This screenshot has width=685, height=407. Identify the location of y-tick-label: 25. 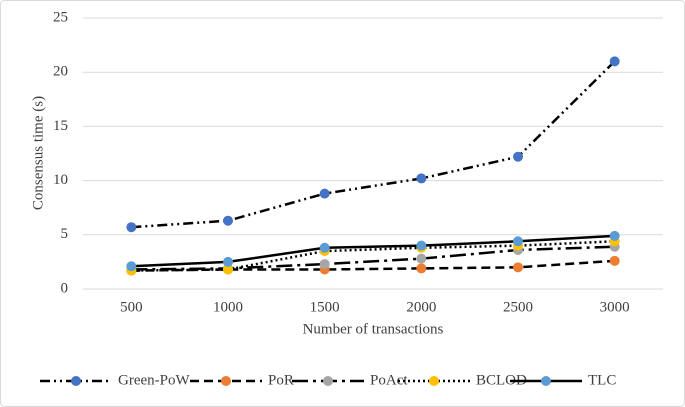
(60, 17).